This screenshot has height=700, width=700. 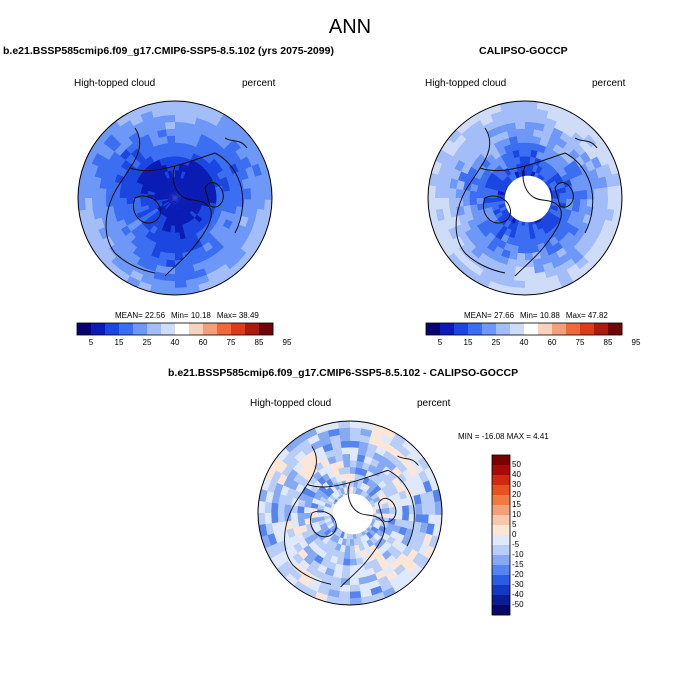 I want to click on panel-1-colorbar-box, so click(x=140, y=329).